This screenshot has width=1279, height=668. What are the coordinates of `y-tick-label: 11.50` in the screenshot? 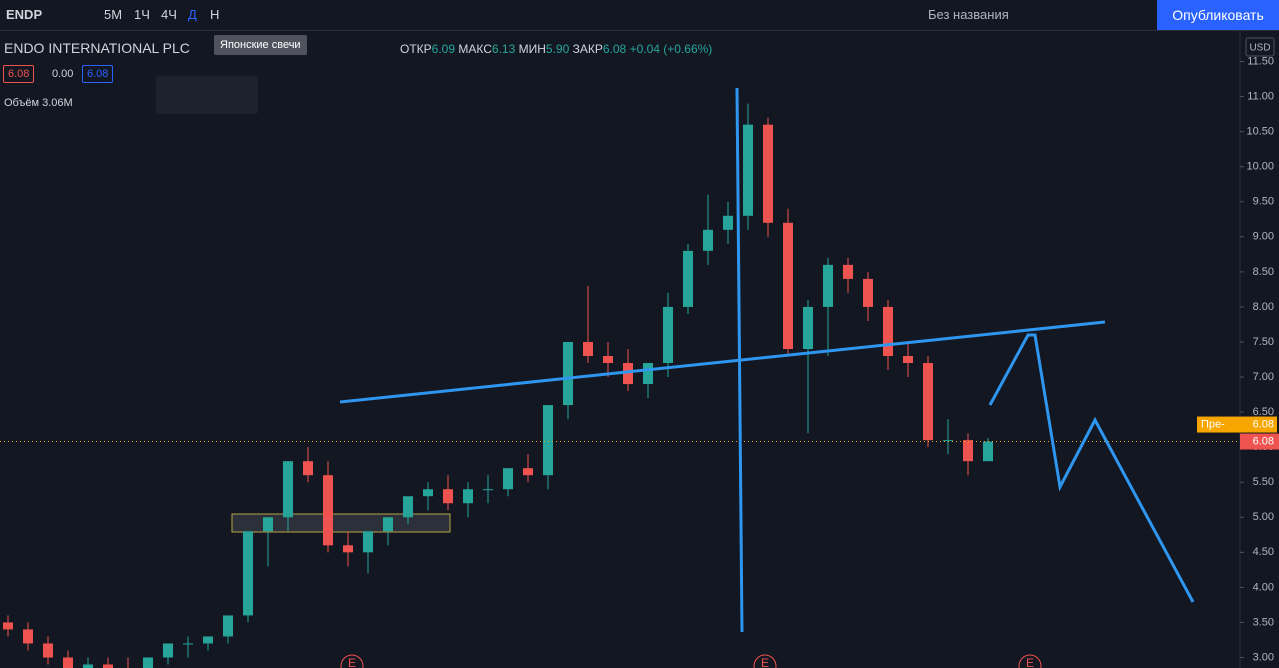 It's located at (1260, 61).